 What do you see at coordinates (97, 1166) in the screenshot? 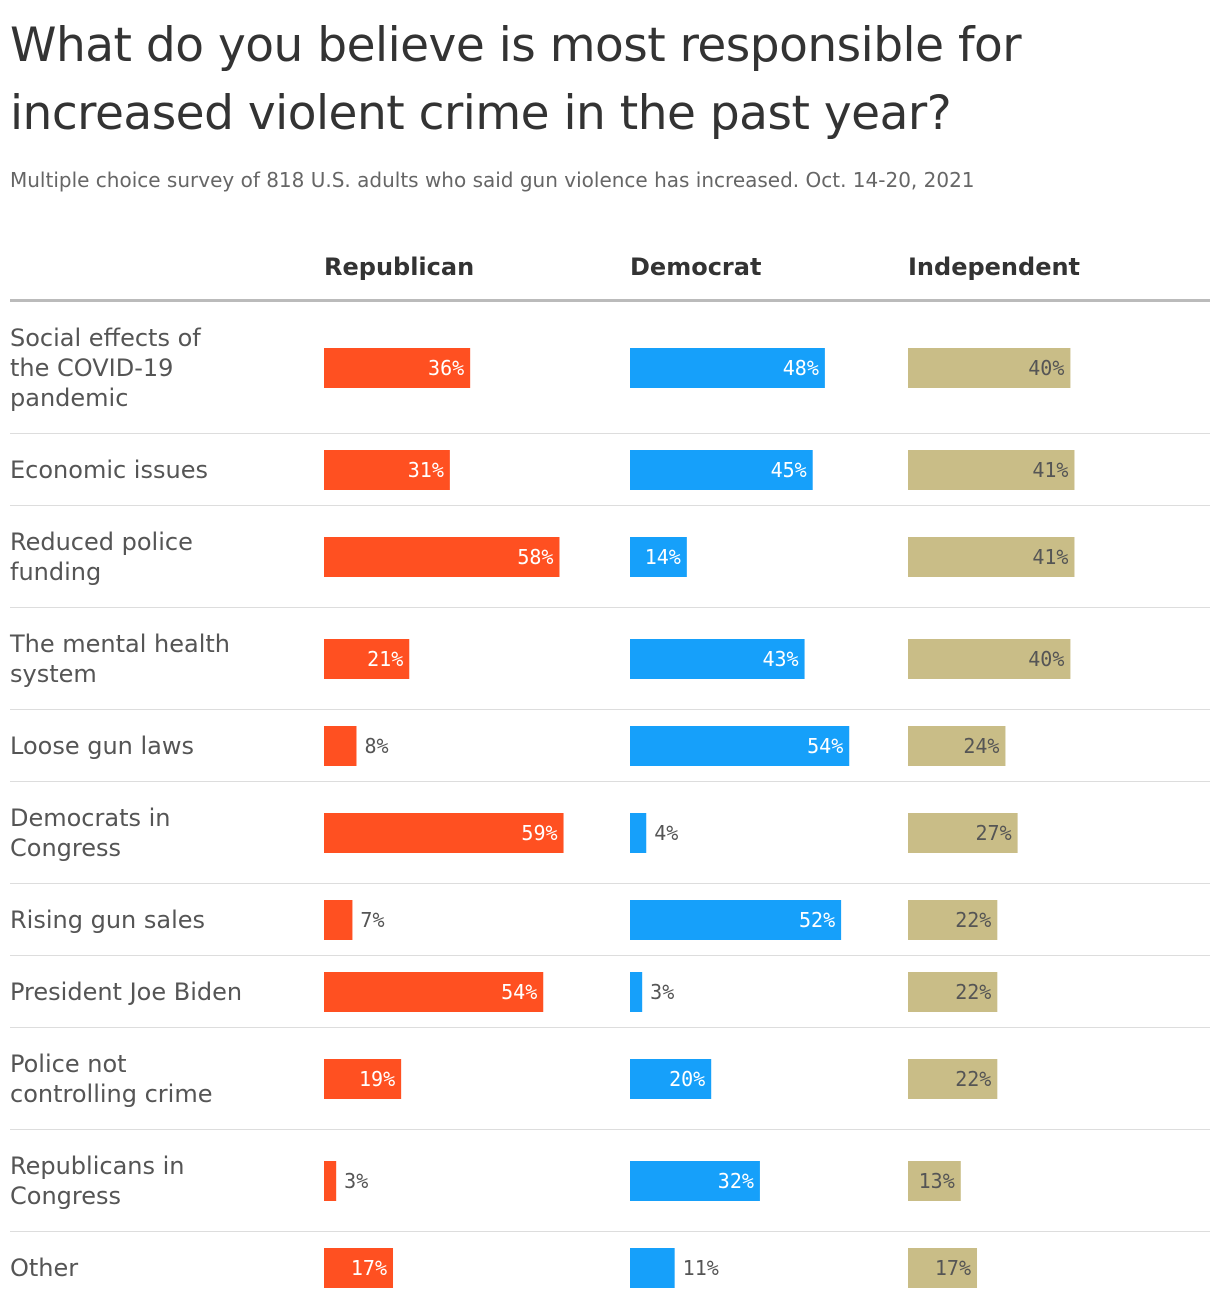
I see `row-label: Republicans in` at bounding box center [97, 1166].